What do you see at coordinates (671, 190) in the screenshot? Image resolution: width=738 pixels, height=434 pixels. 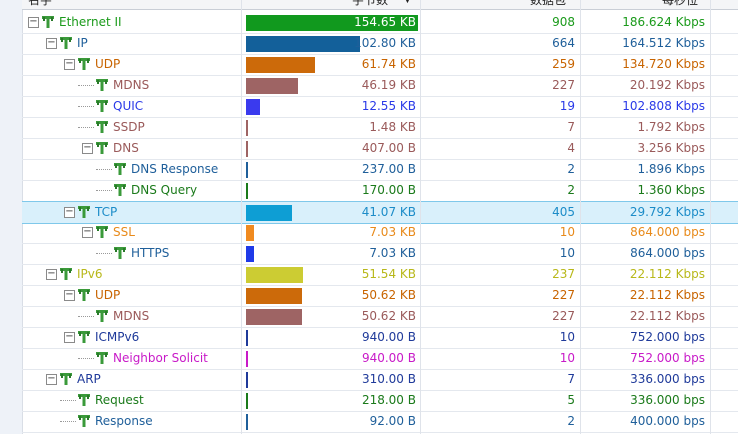 I see `rate-value: 1.360 Kbps` at bounding box center [671, 190].